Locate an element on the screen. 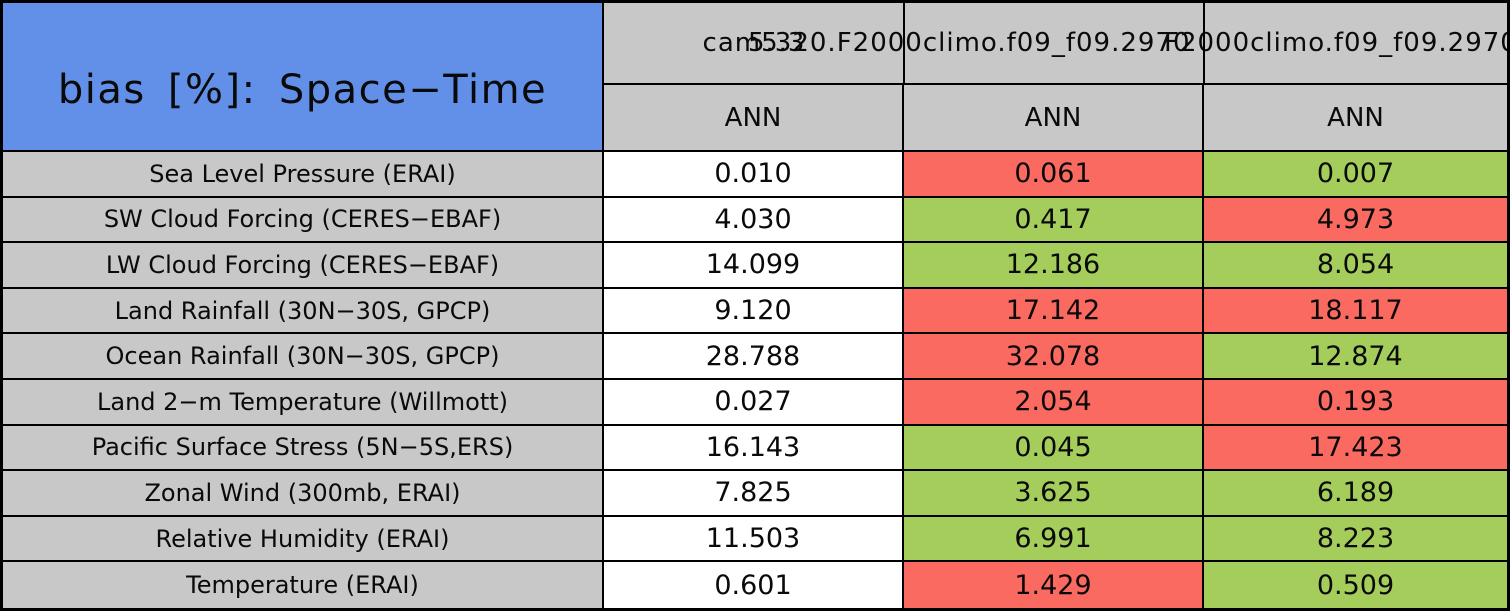  value-cell: 6.991 is located at coordinates (1054, 539).